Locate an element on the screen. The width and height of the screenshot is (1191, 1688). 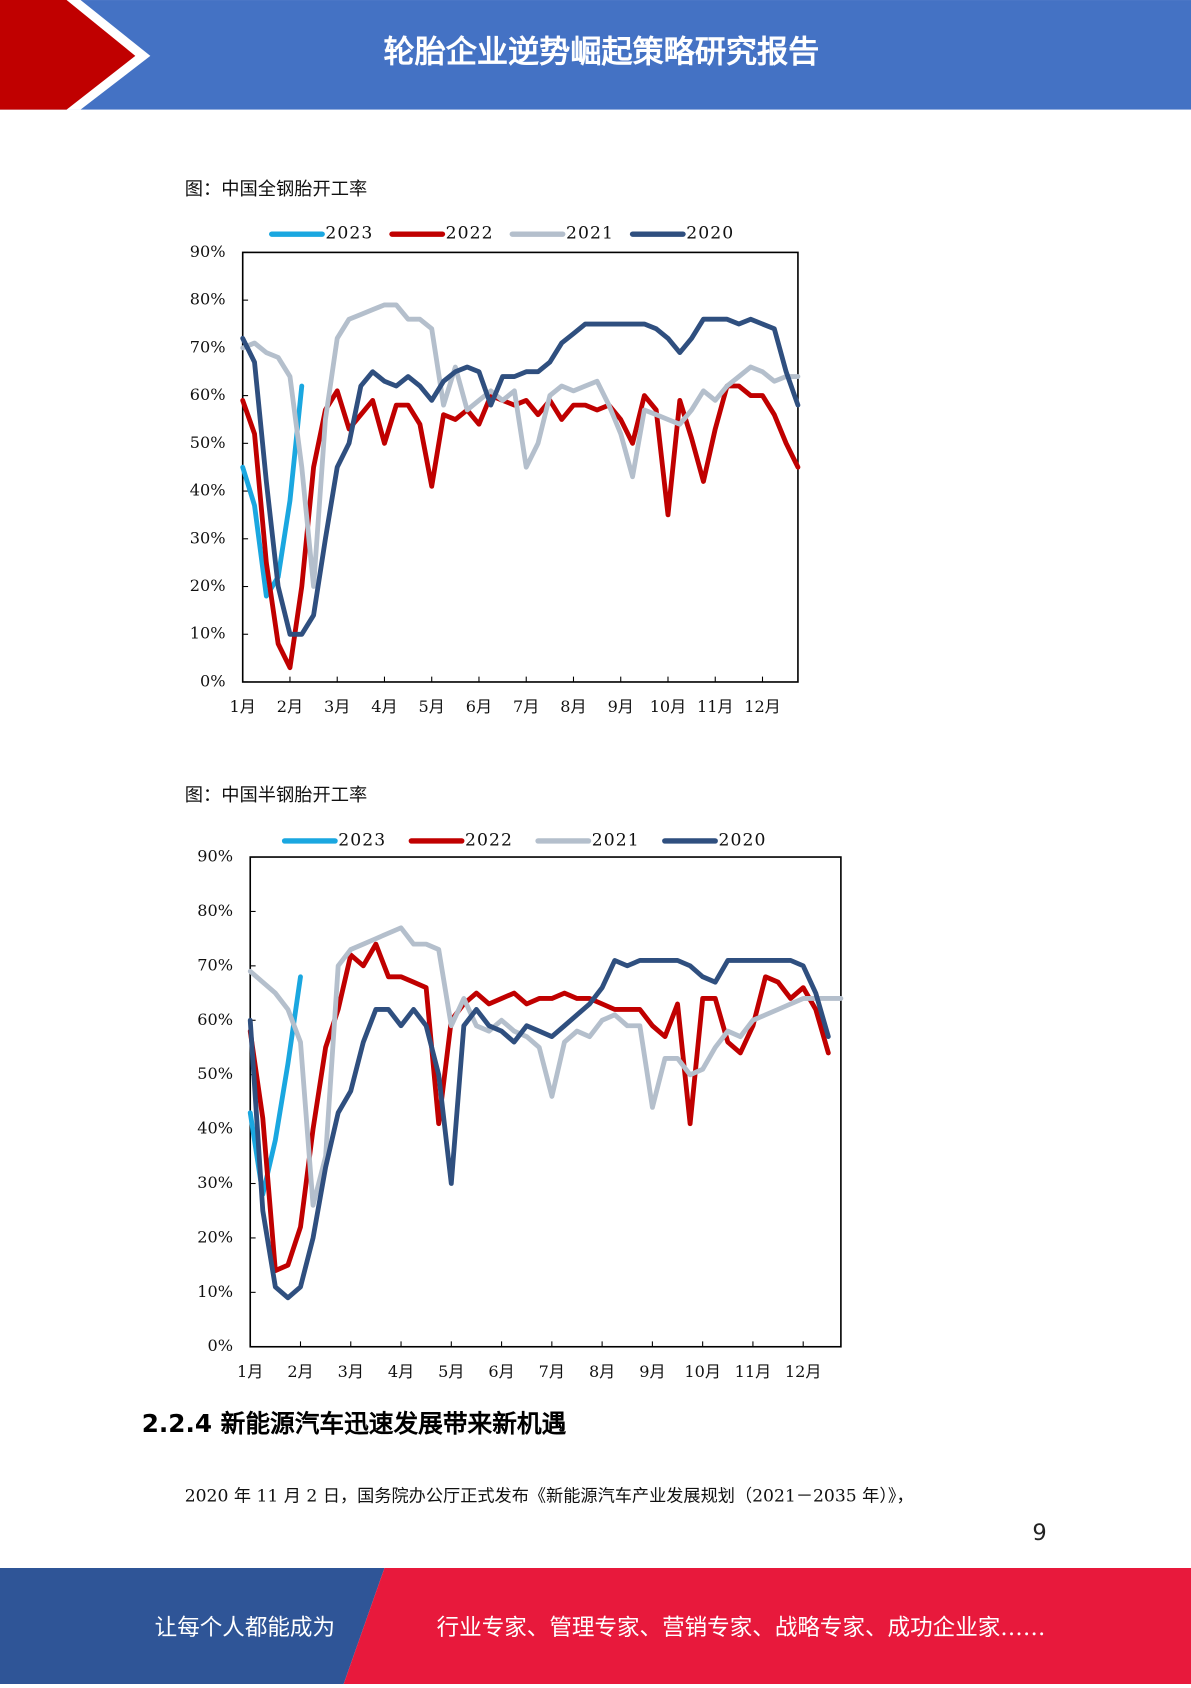
section-heading: 2.2.4 新能源汽车迅速发展带来新机遇 is located at coordinates (354, 1423).